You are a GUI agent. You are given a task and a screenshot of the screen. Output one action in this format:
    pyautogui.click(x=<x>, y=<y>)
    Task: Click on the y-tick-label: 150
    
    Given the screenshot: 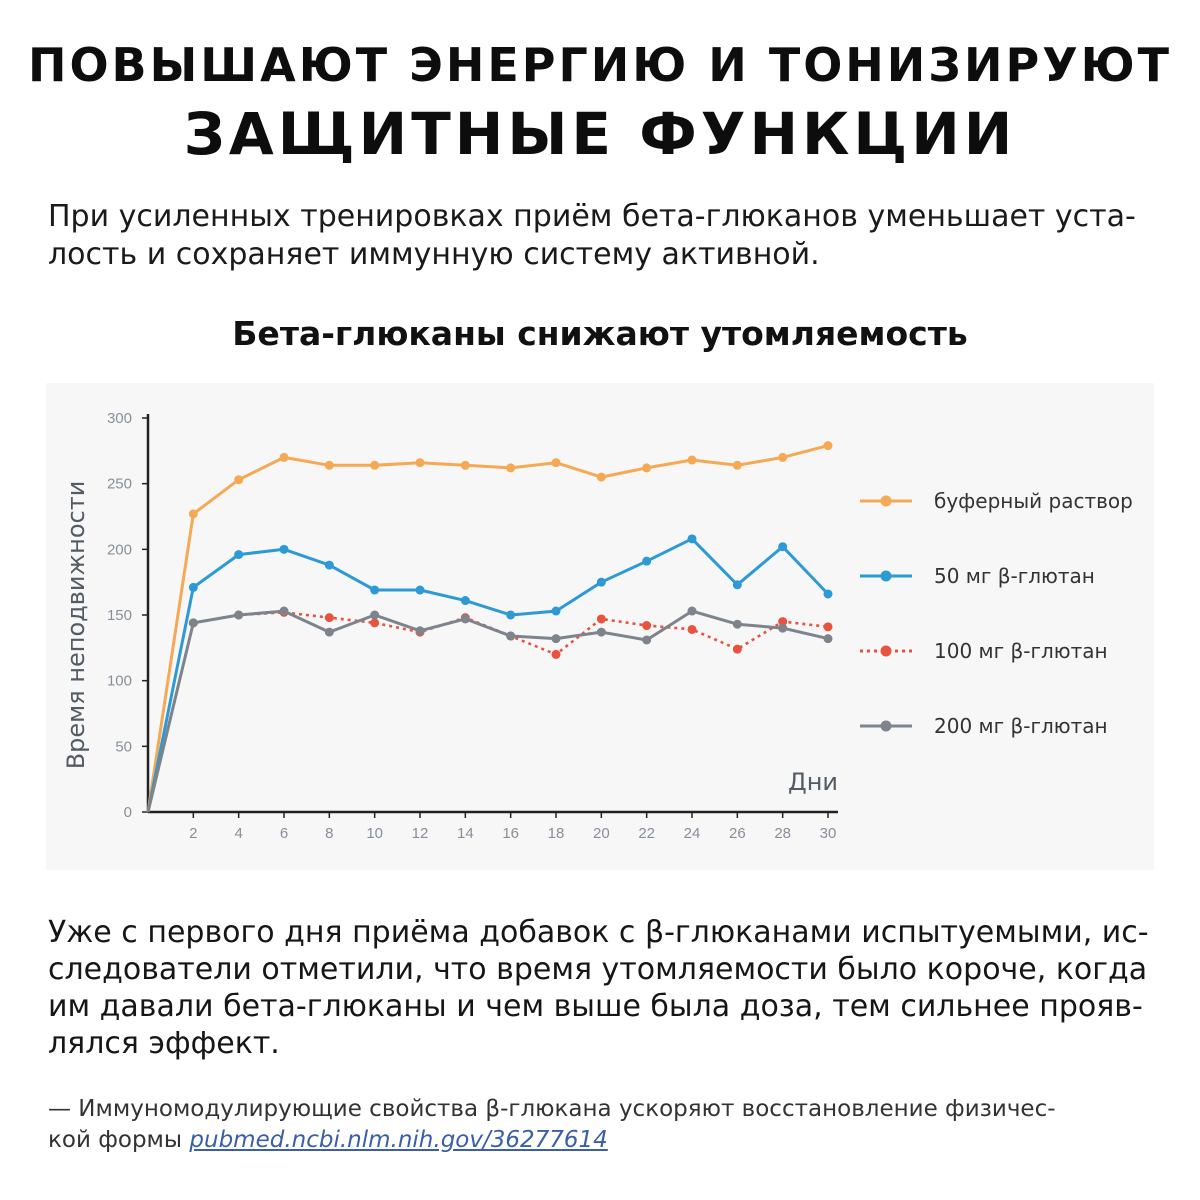 What is the action you would take?
    pyautogui.click(x=119, y=615)
    